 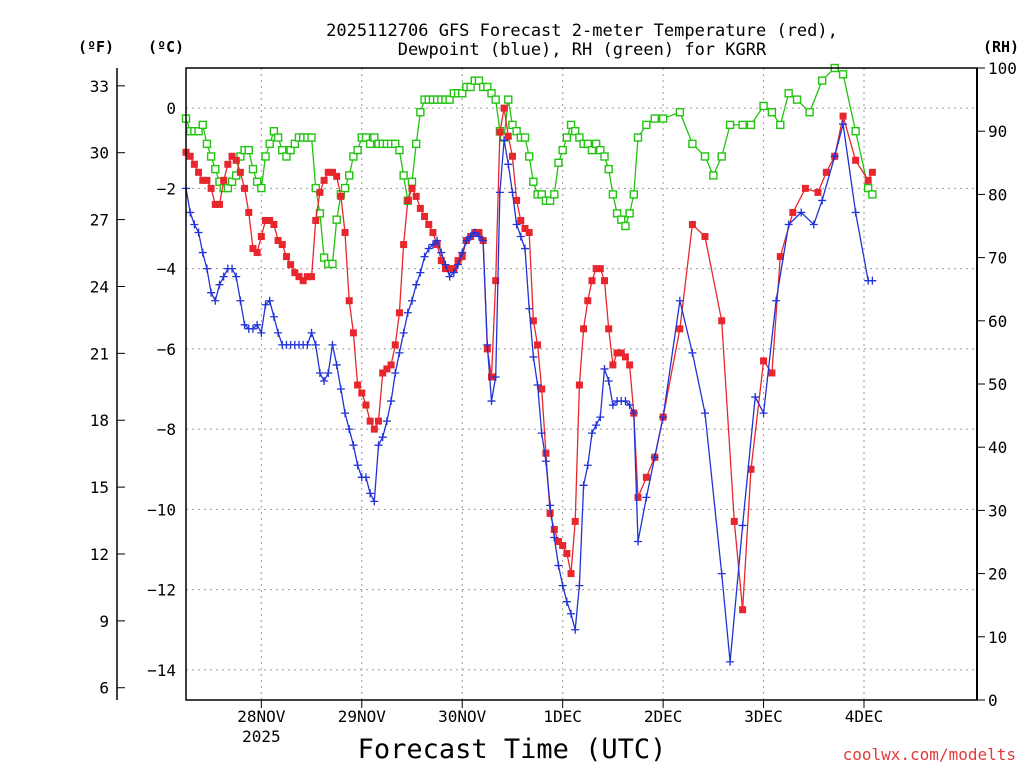 I want to click on rh-tick-label: 90, so click(x=997, y=131).